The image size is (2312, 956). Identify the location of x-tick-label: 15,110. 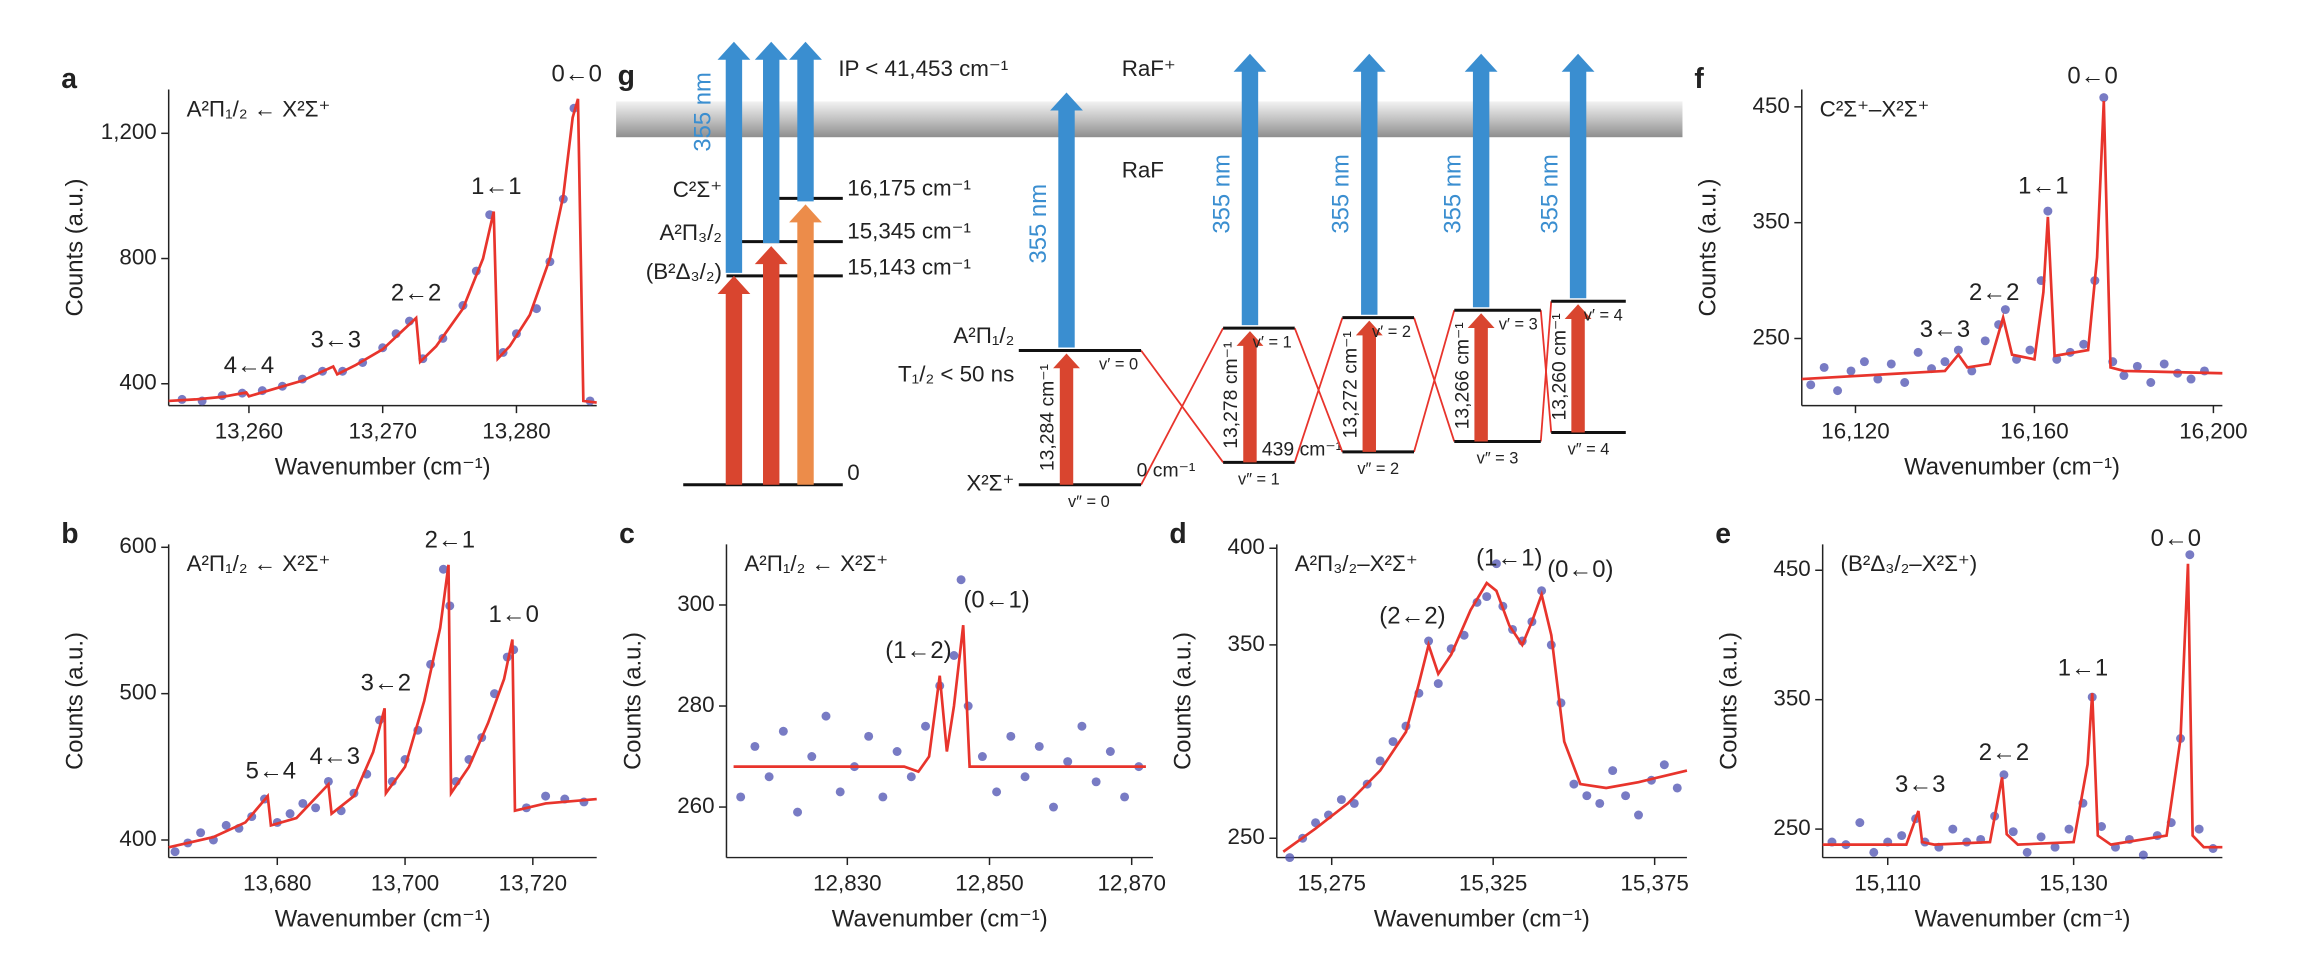
(1887, 882).